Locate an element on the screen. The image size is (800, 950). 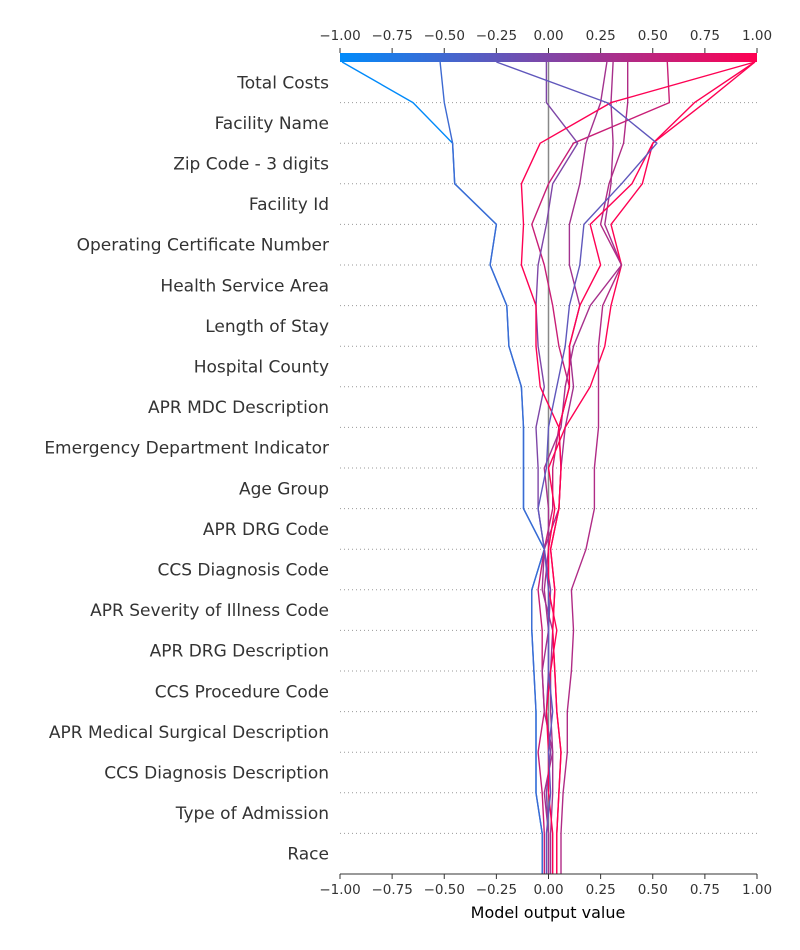
x-tick-label-top: 0.25 is located at coordinates (601, 36).